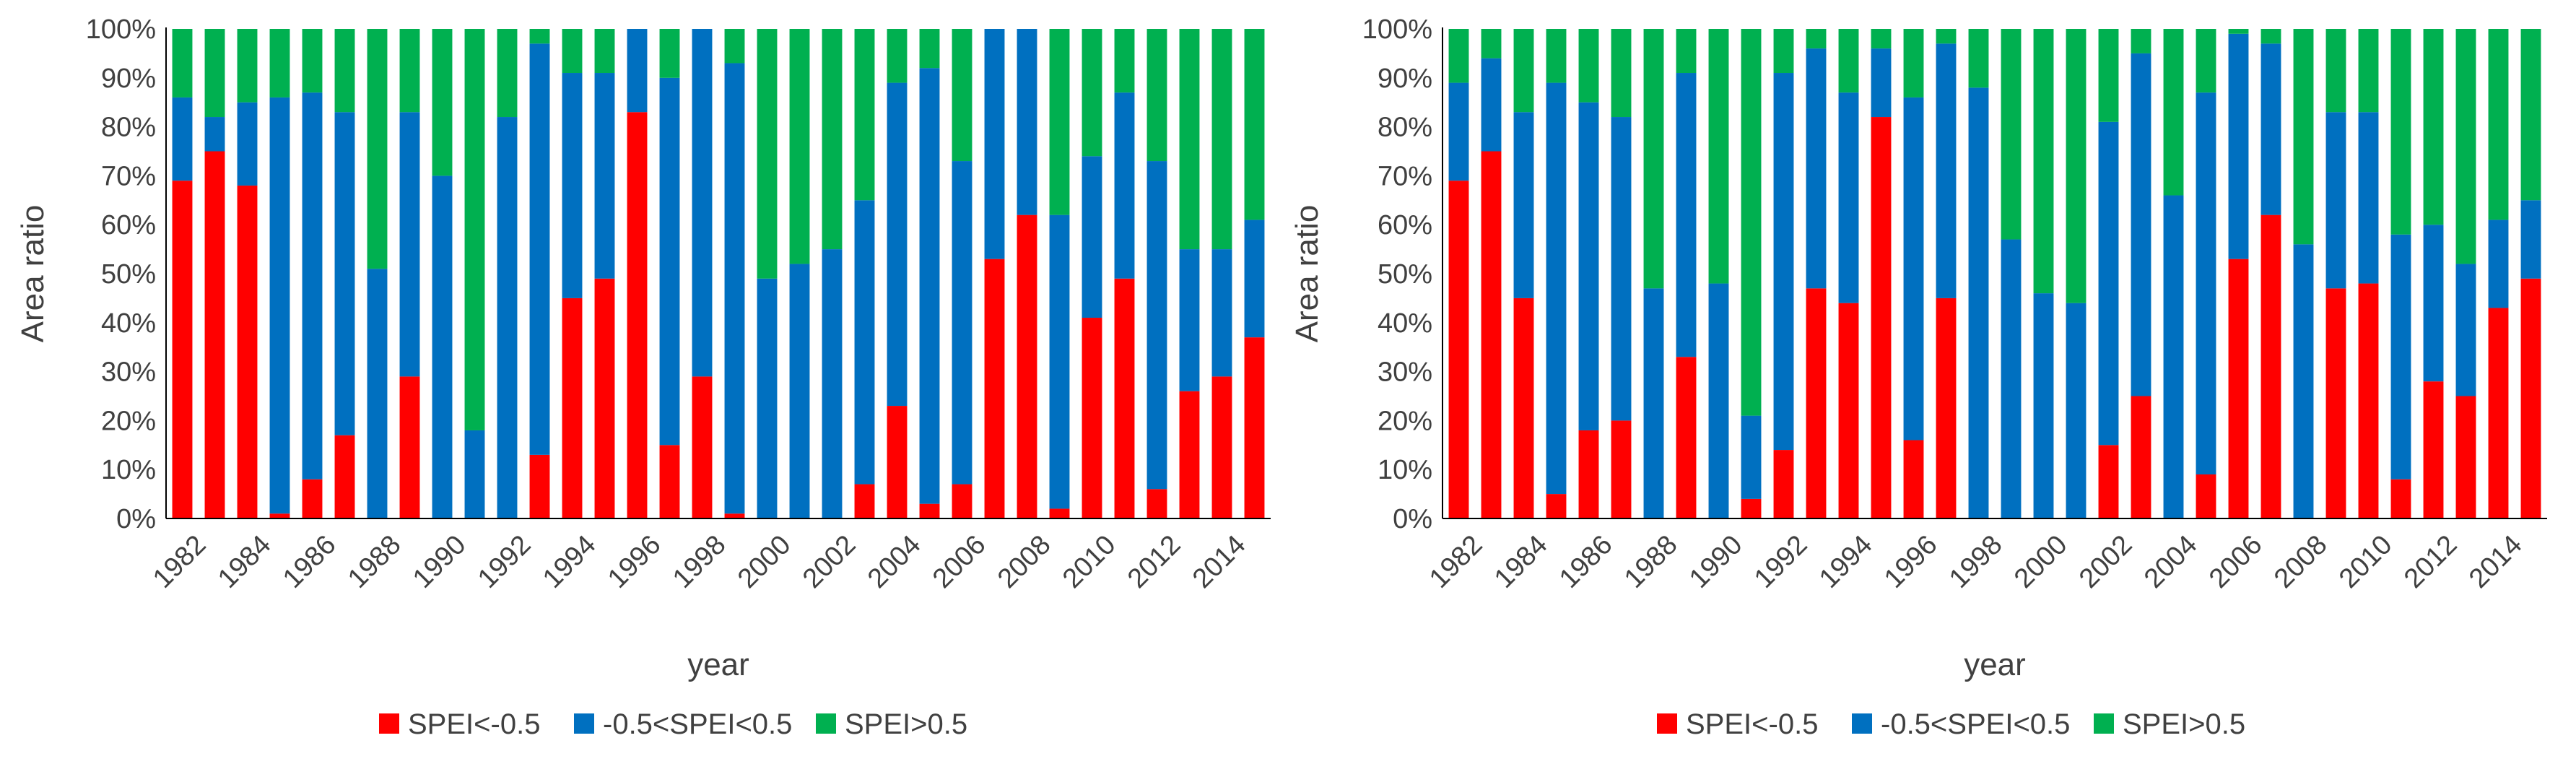  What do you see at coordinates (1024, 561) in the screenshot?
I see `x-tick-label: 2008` at bounding box center [1024, 561].